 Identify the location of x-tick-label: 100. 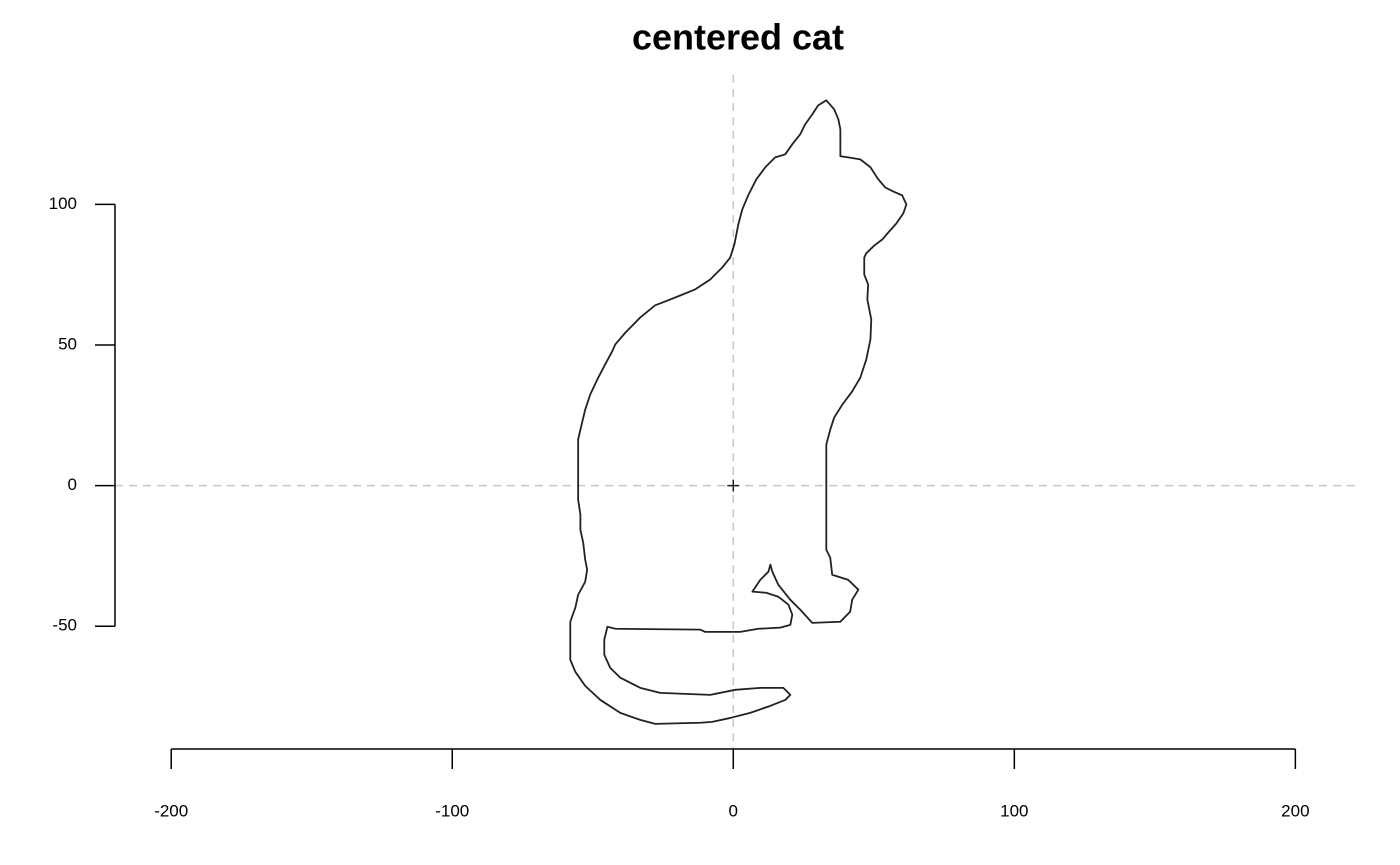
(1014, 810).